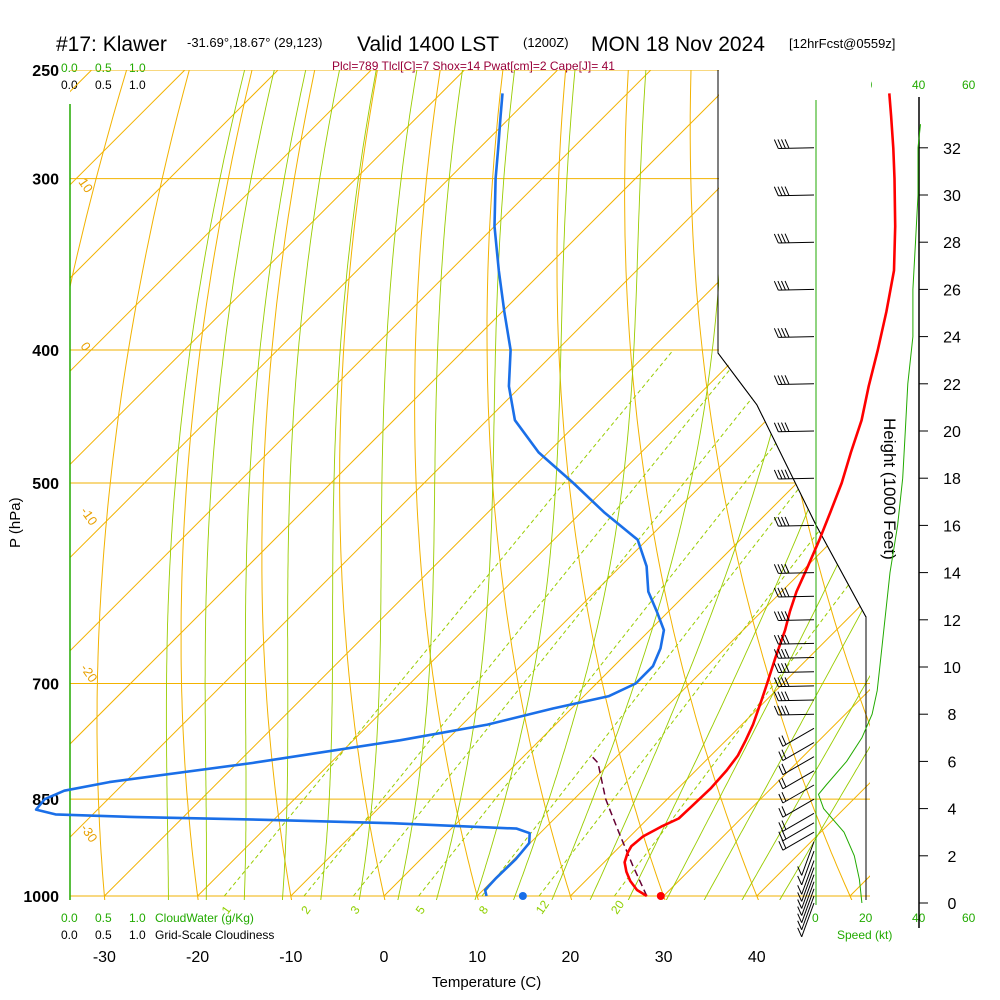 Image resolution: width=1000 pixels, height=1000 pixels. I want to click on cloudwater-label: CloudWater (g/Kg), so click(204, 918).